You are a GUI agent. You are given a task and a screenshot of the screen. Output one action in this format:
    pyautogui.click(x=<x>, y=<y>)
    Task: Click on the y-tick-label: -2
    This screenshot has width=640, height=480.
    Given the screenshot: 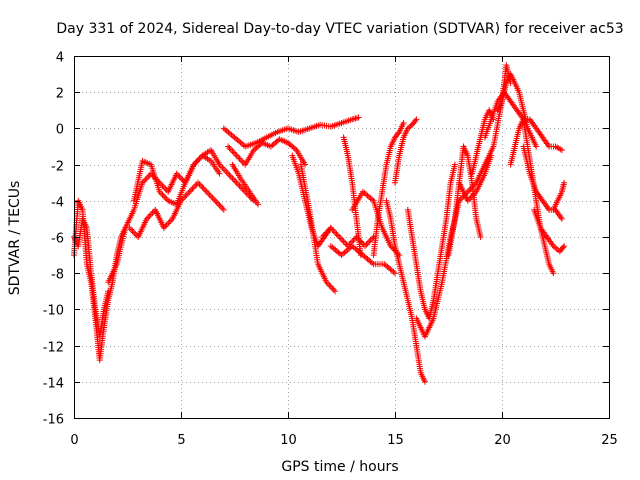 What is the action you would take?
    pyautogui.click(x=57, y=167)
    